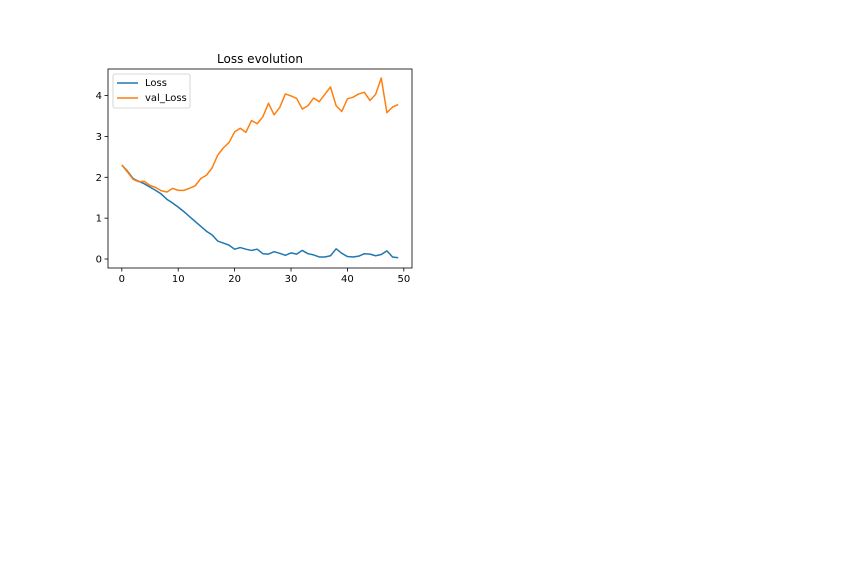  Describe the element at coordinates (166, 98) in the screenshot. I see `legend-label-val-loss: val_Loss` at that location.